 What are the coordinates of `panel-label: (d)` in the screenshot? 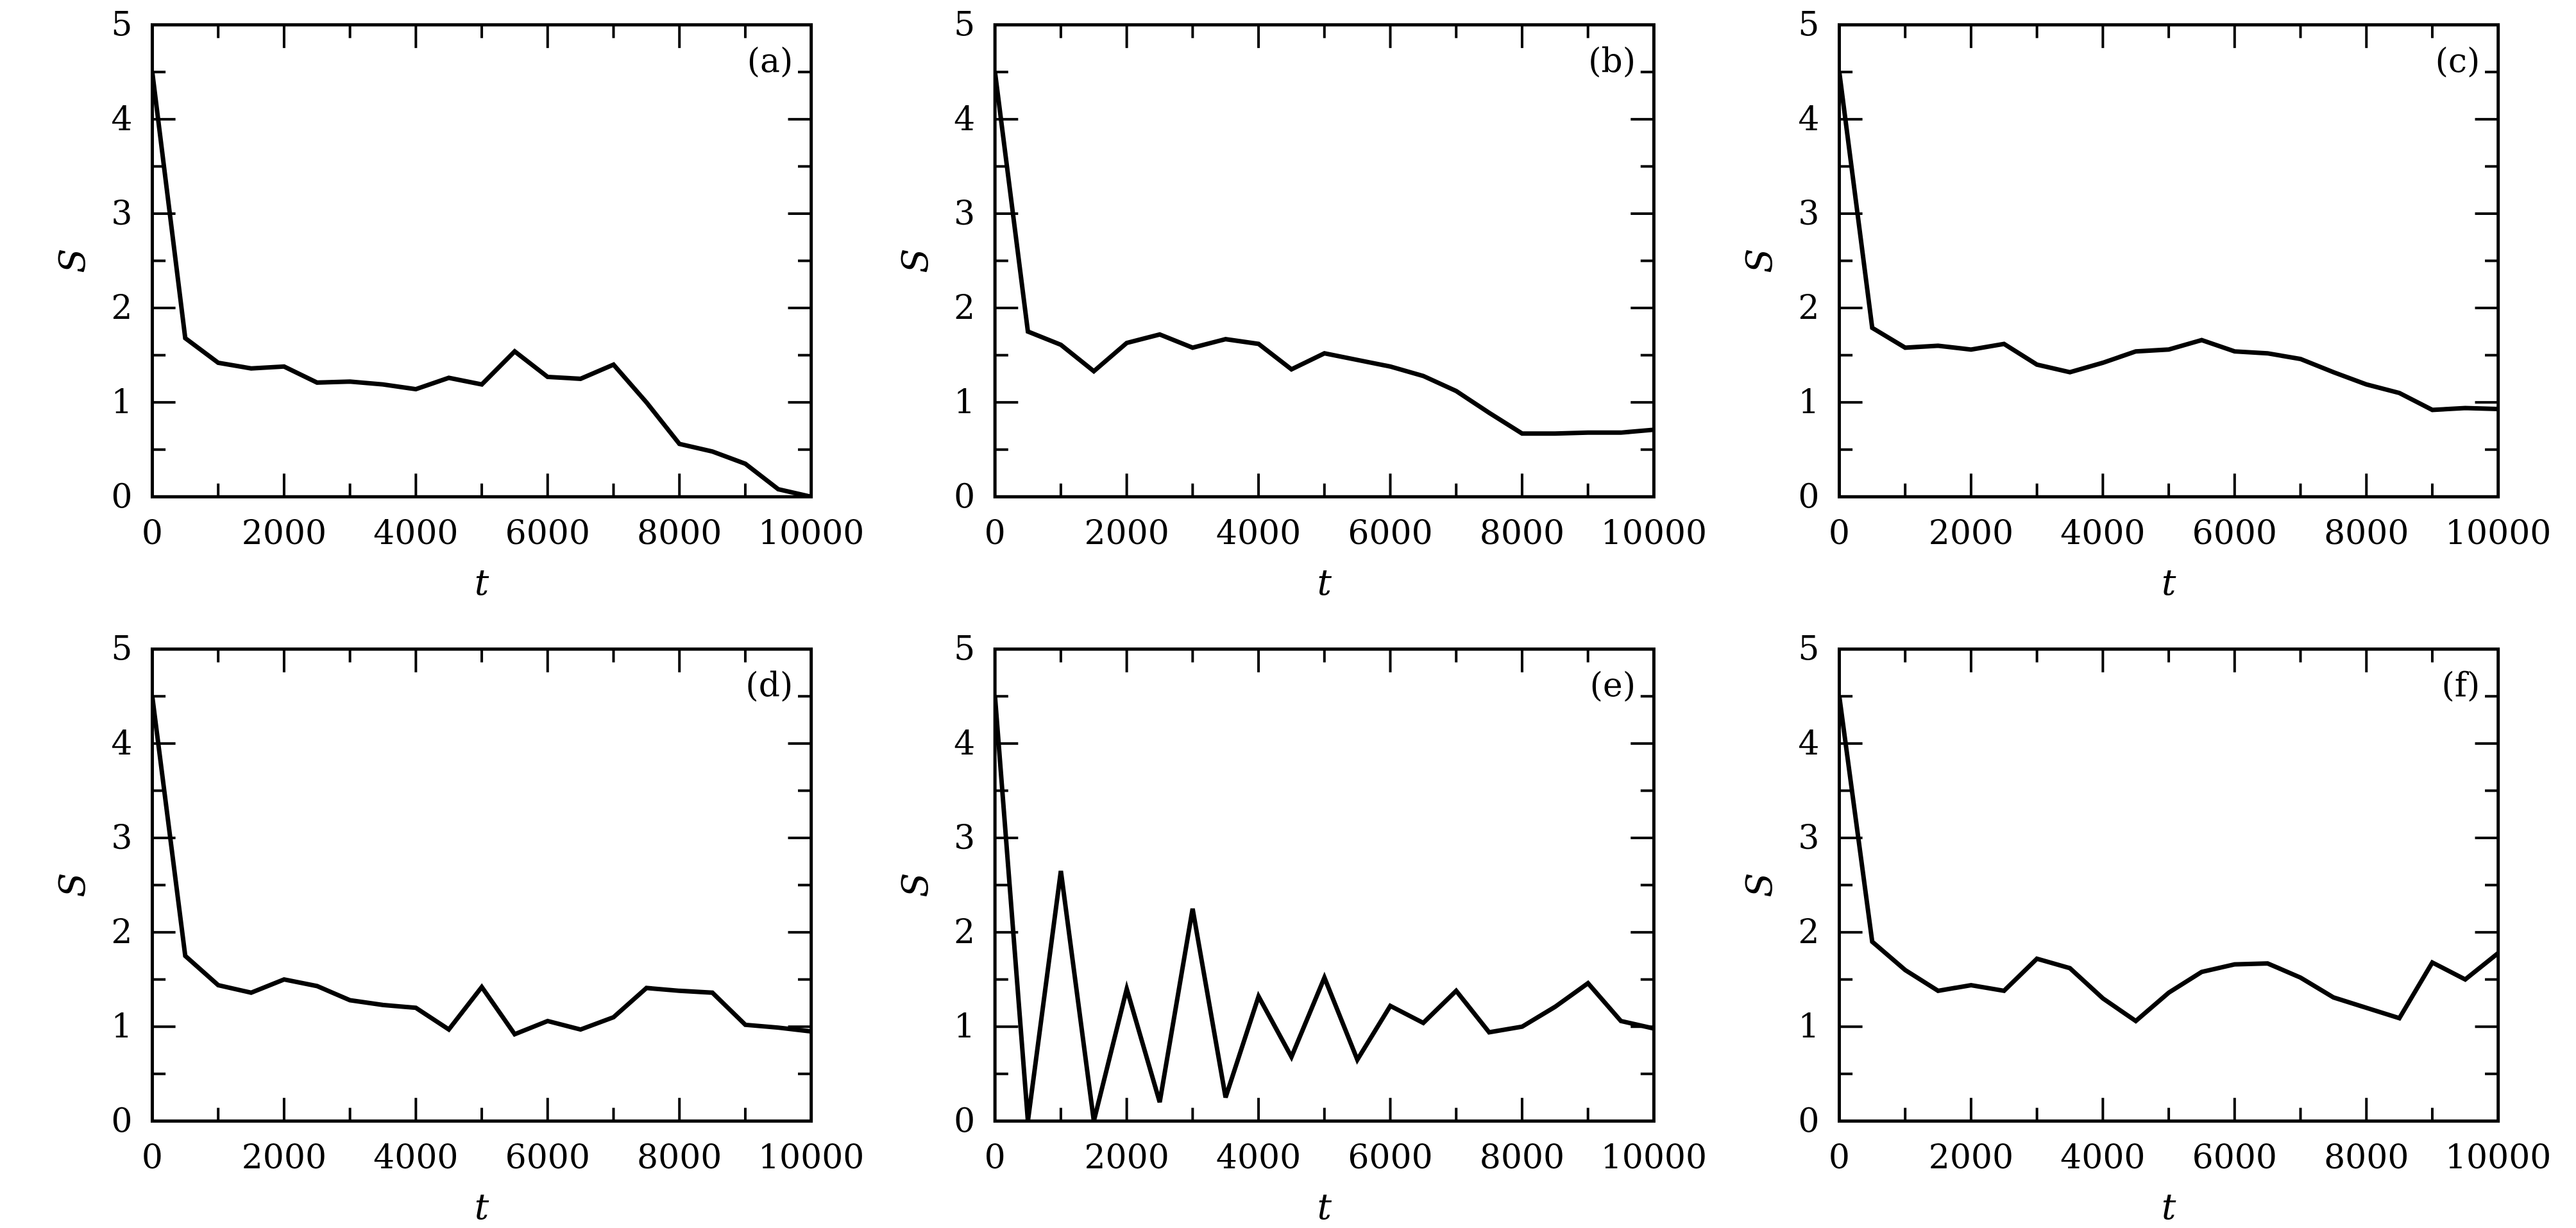 It's located at (769, 686).